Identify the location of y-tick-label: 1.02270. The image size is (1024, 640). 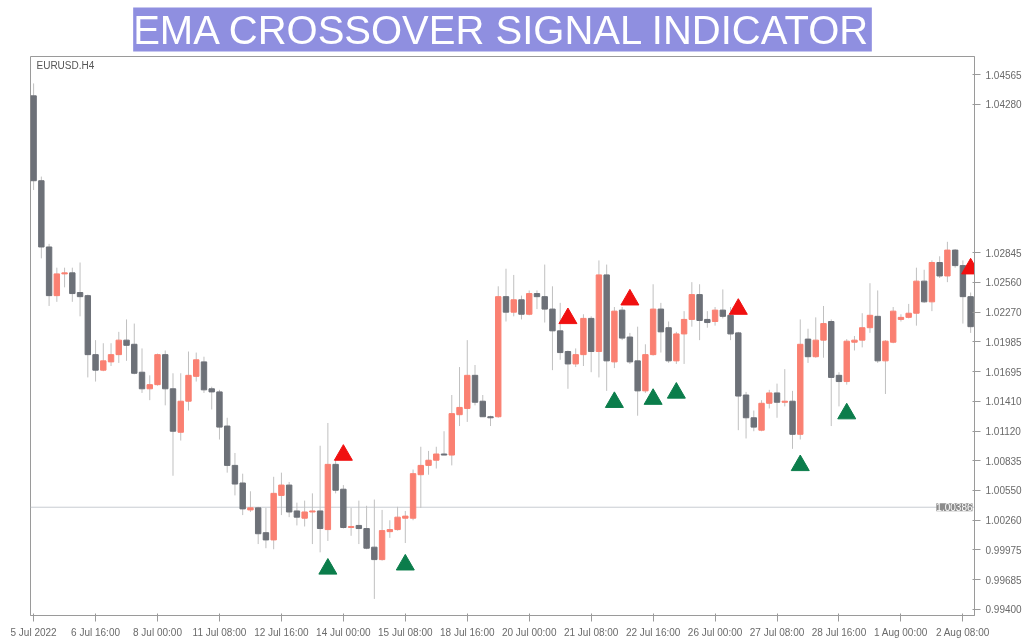
(1004, 313).